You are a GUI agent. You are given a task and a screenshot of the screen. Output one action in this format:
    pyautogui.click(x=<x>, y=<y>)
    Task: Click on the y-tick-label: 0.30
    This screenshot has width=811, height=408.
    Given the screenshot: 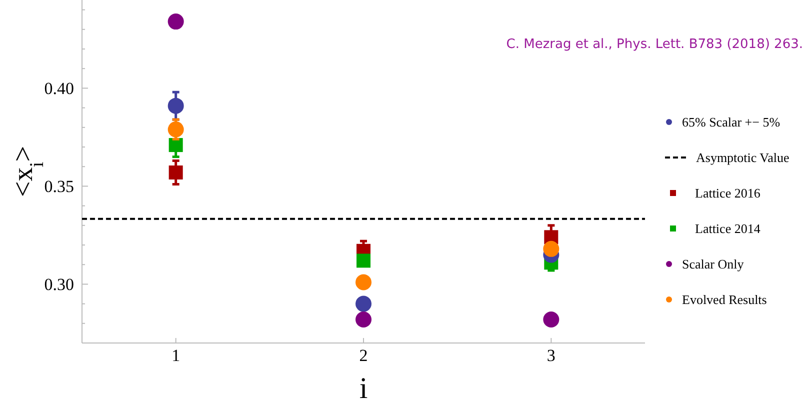 What is the action you would take?
    pyautogui.click(x=59, y=284)
    